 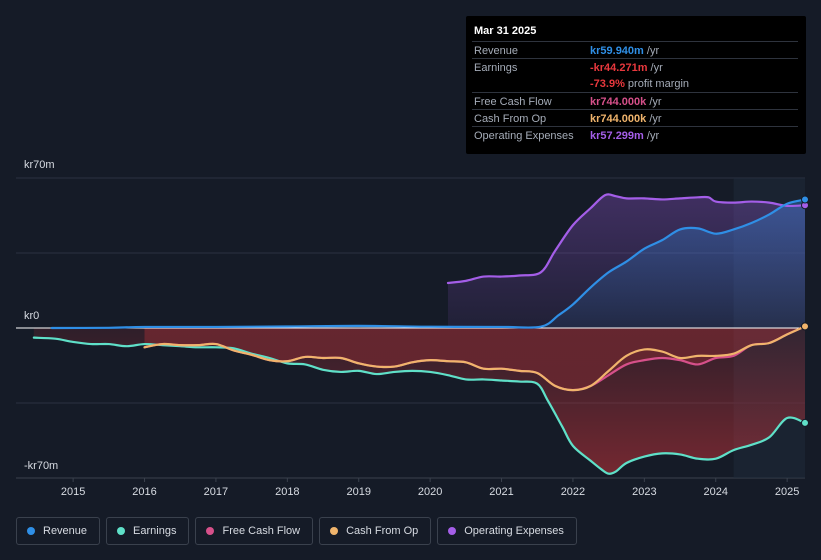 What do you see at coordinates (805, 311) in the screenshot?
I see `series-endpoints` at bounding box center [805, 311].